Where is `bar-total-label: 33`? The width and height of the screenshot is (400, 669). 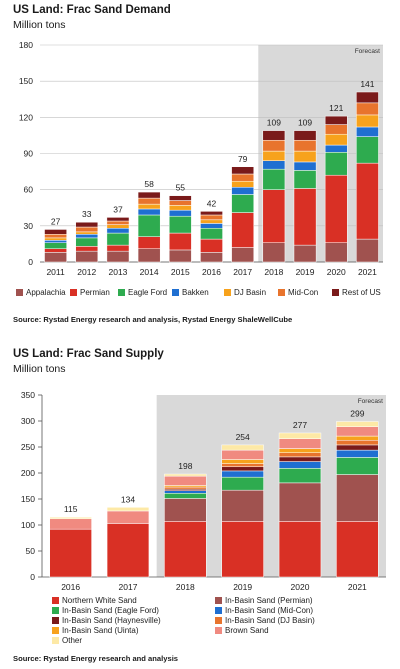 bar-total-label: 33 is located at coordinates (87, 214).